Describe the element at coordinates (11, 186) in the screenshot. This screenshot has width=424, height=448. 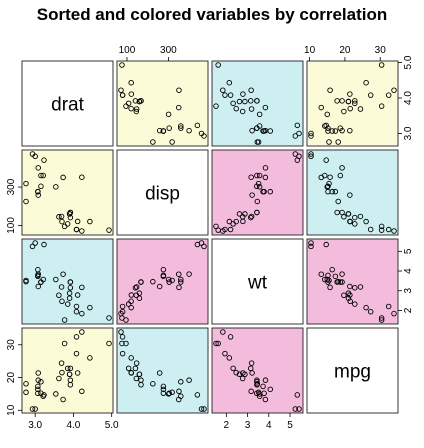
I see `tick-label-disp: 300` at that location.